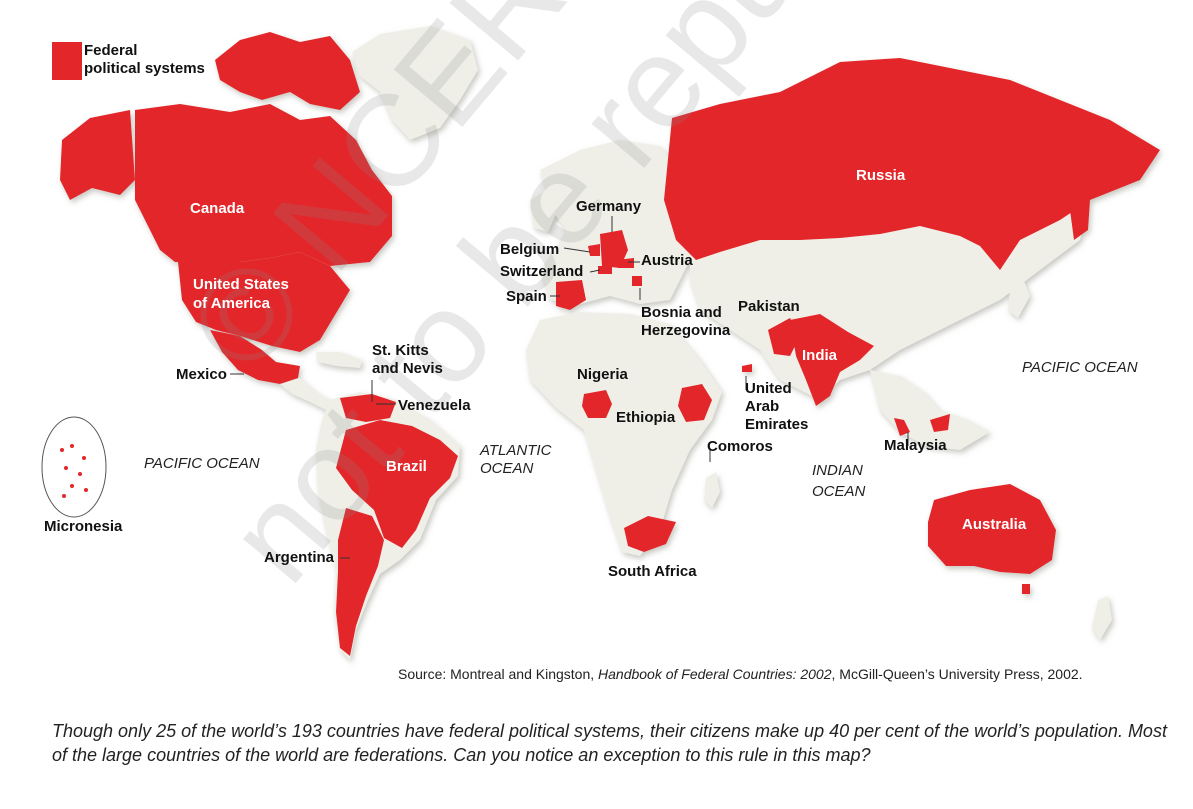 The width and height of the screenshot is (1193, 809). I want to click on label-australia: Australia, so click(994, 524).